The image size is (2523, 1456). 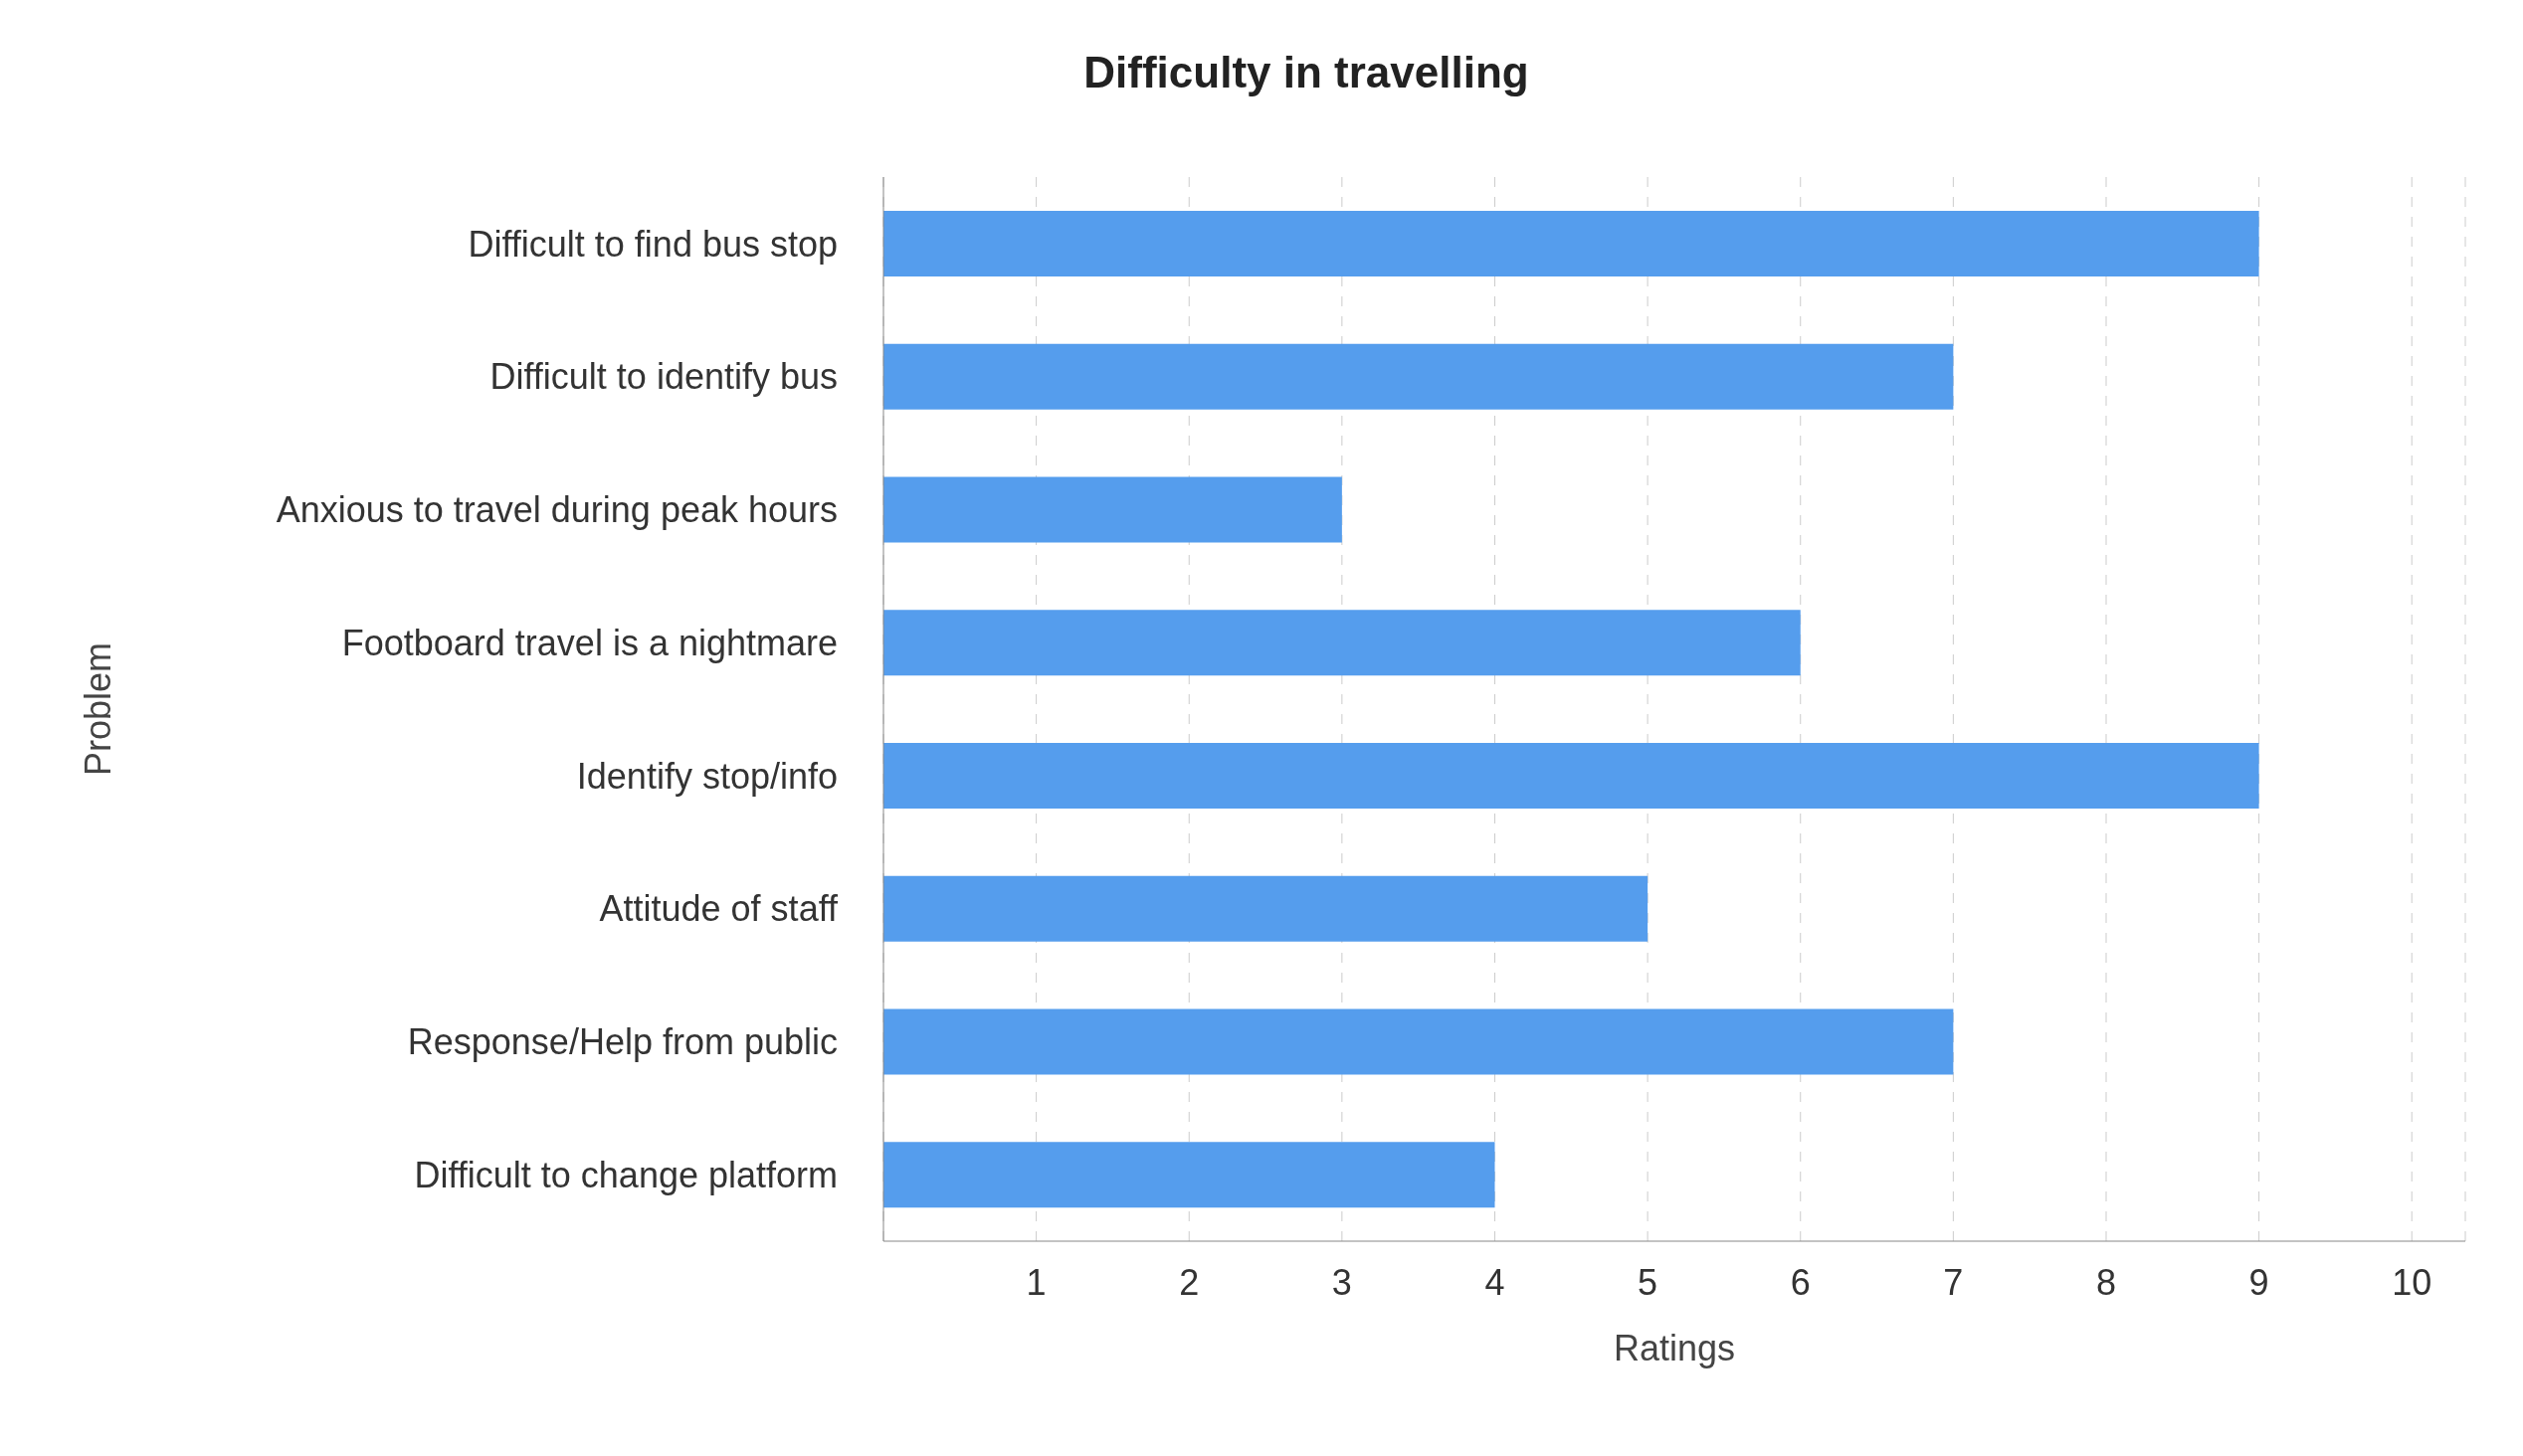 I want to click on y-tick-label: Difficult to change platform, so click(x=626, y=1174).